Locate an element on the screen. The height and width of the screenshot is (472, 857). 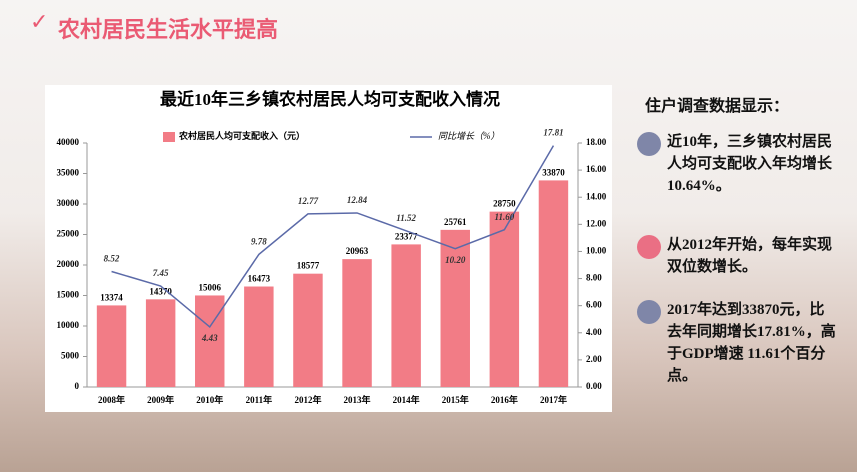
y2-tick-label: 18.00 is located at coordinates (596, 142).